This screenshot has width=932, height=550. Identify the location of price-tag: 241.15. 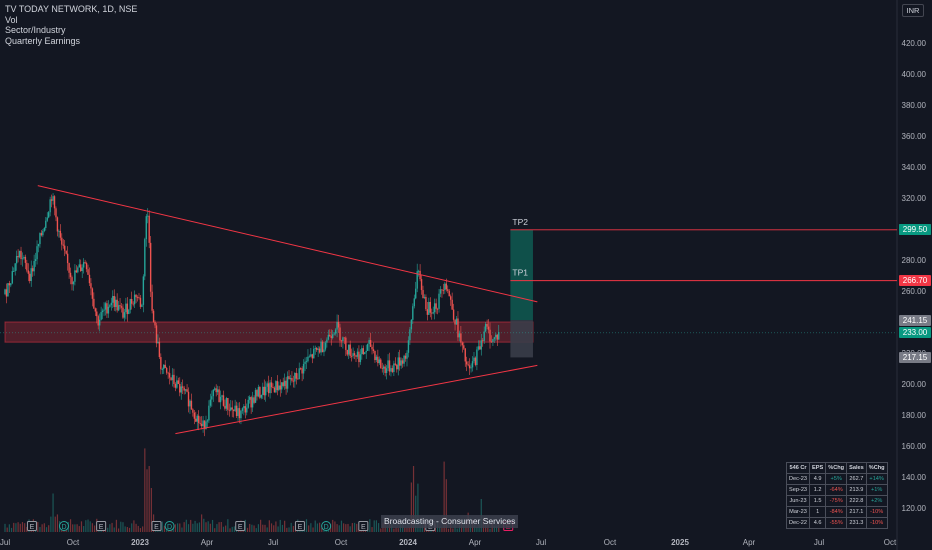
(915, 320).